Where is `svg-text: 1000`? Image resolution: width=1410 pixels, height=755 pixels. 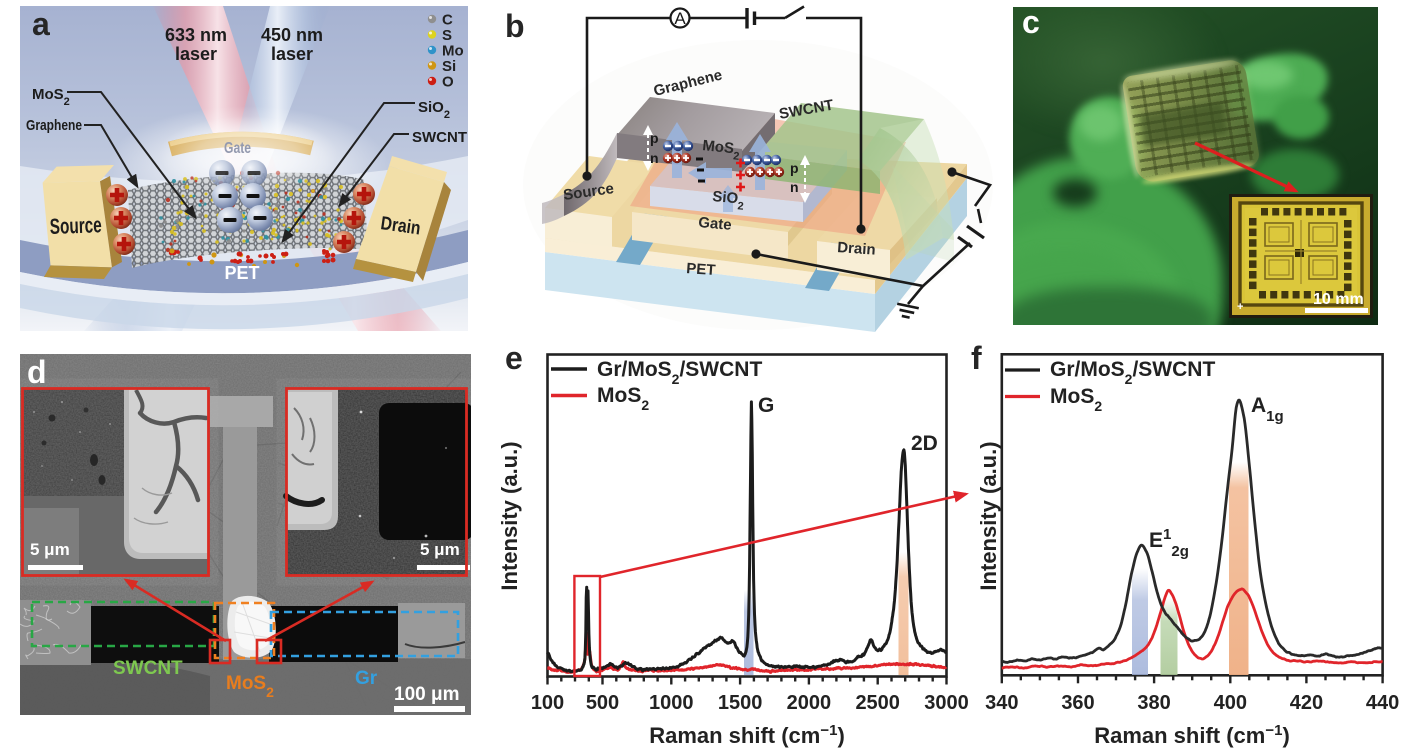 svg-text: 1000 is located at coordinates (671, 703).